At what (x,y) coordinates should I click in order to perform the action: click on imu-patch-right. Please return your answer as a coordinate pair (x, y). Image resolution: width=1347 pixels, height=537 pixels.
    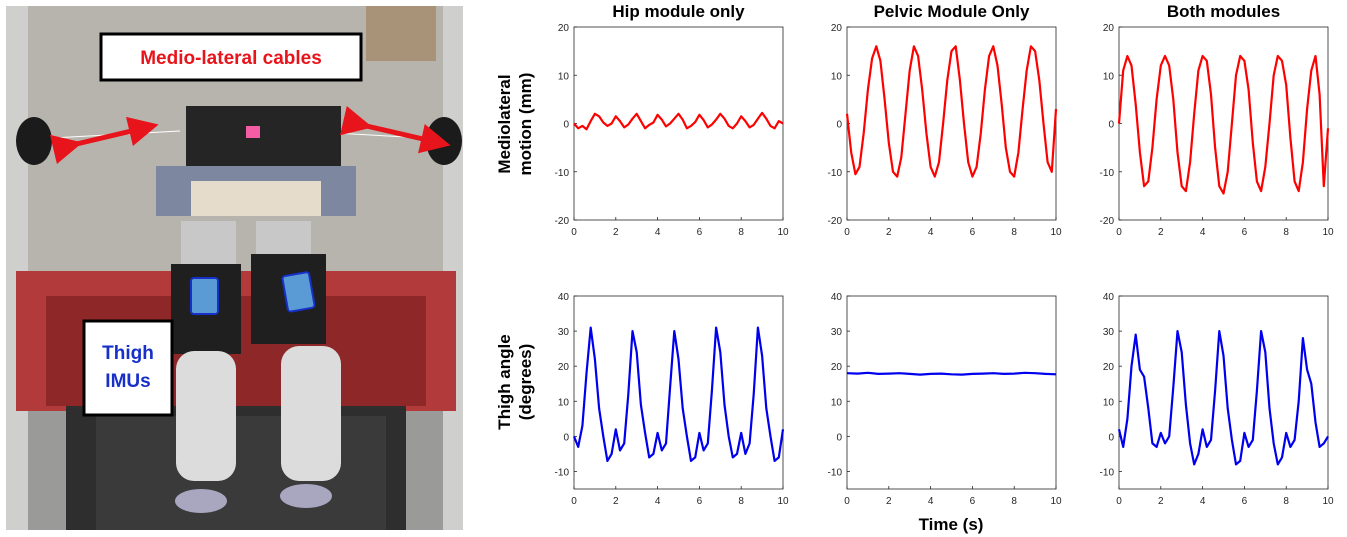
    Looking at the image, I should click on (298, 292).